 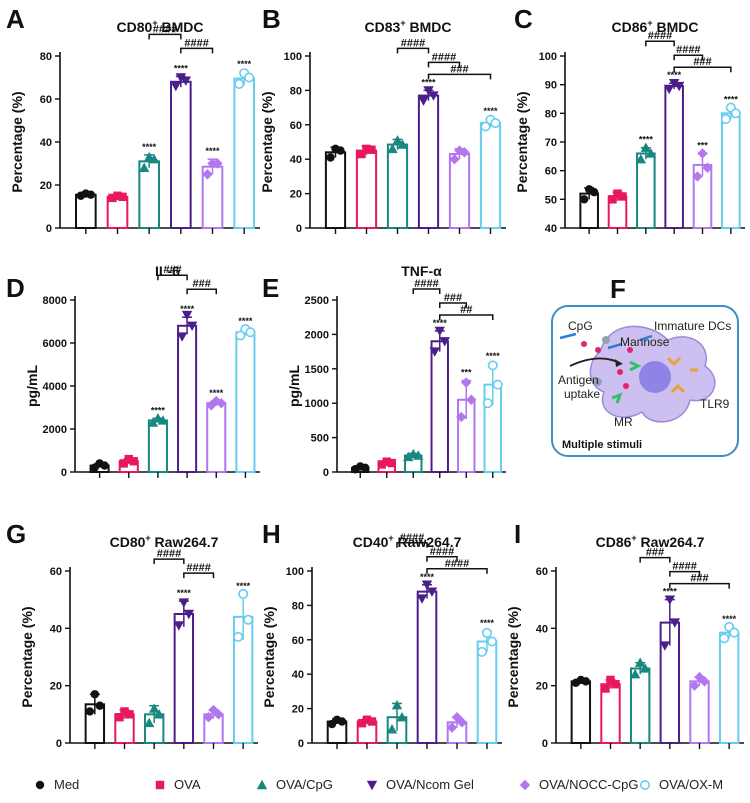 I want to click on panel-letter-d: D, so click(x=15, y=288).